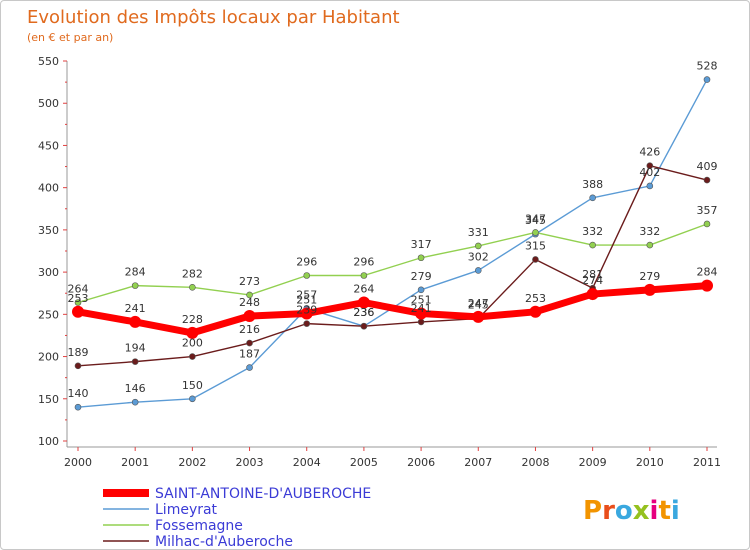  I want to click on data-label: 315, so click(535, 245).